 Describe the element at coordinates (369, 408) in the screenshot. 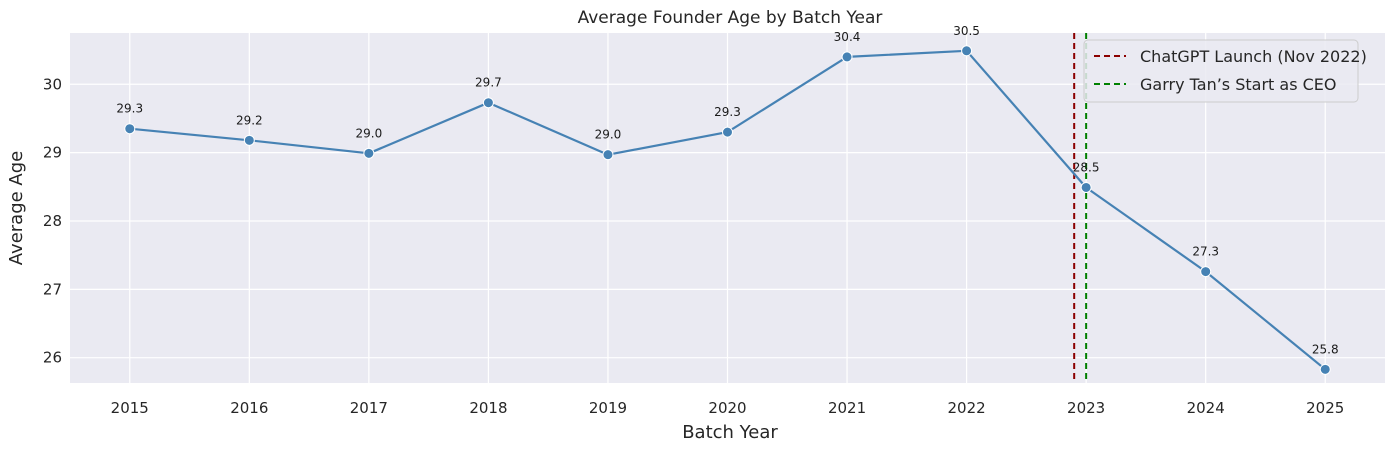

I see `x-tick-label-2017: 2017` at that location.